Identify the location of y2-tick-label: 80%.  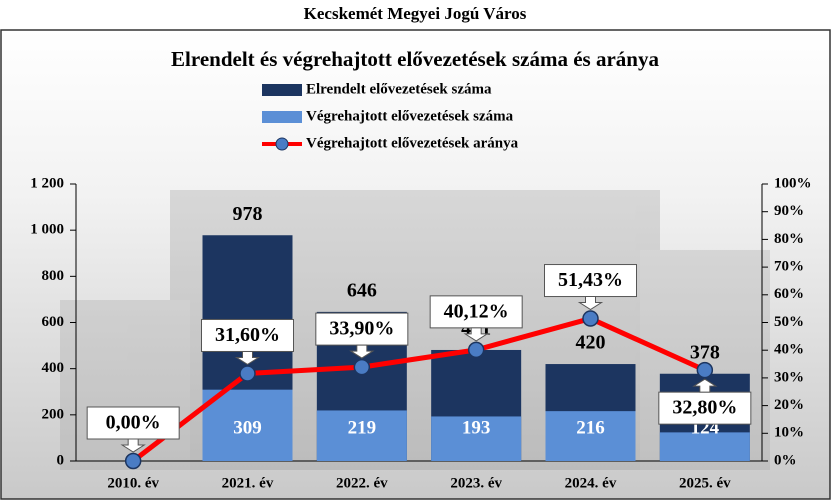
(789, 239).